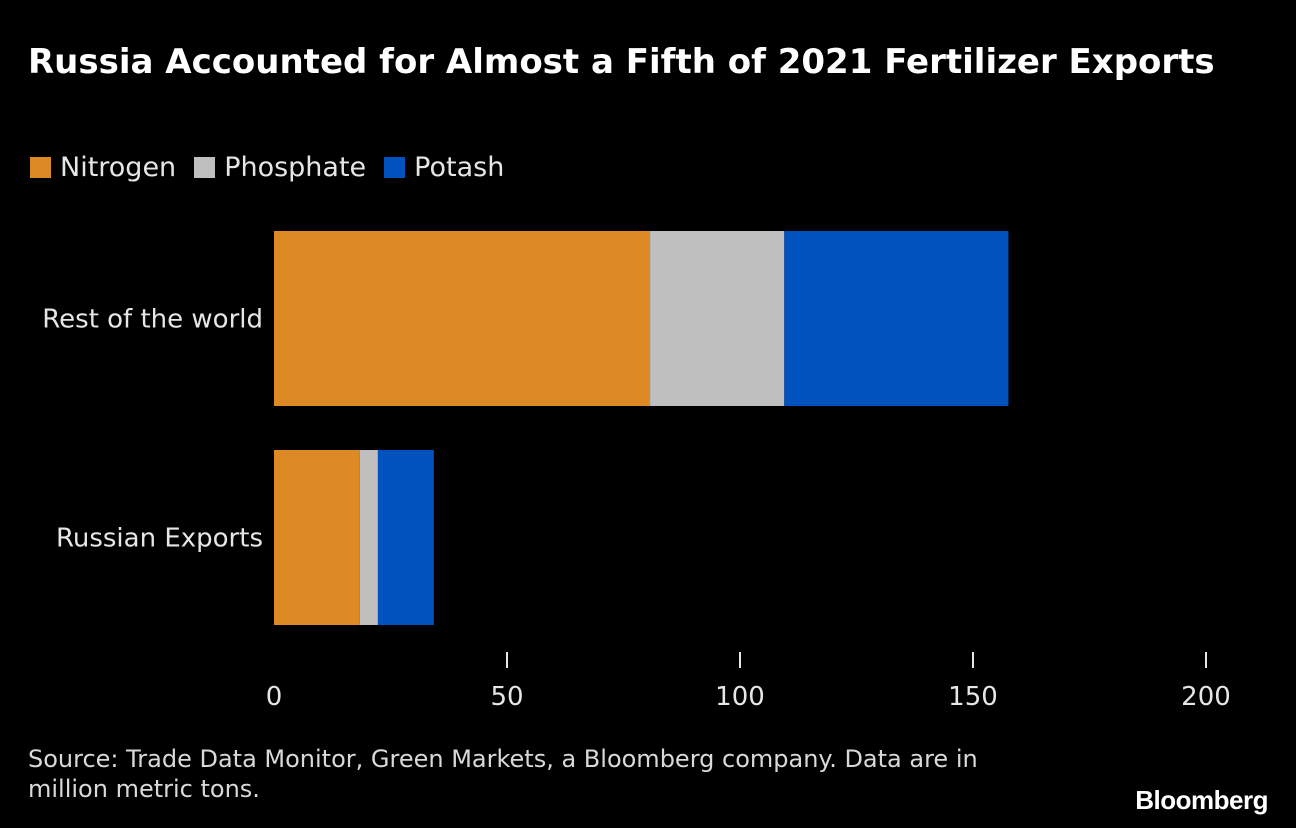 This screenshot has width=1296, height=828. Describe the element at coordinates (740, 697) in the screenshot. I see `x-tick-label-100: 100` at that location.